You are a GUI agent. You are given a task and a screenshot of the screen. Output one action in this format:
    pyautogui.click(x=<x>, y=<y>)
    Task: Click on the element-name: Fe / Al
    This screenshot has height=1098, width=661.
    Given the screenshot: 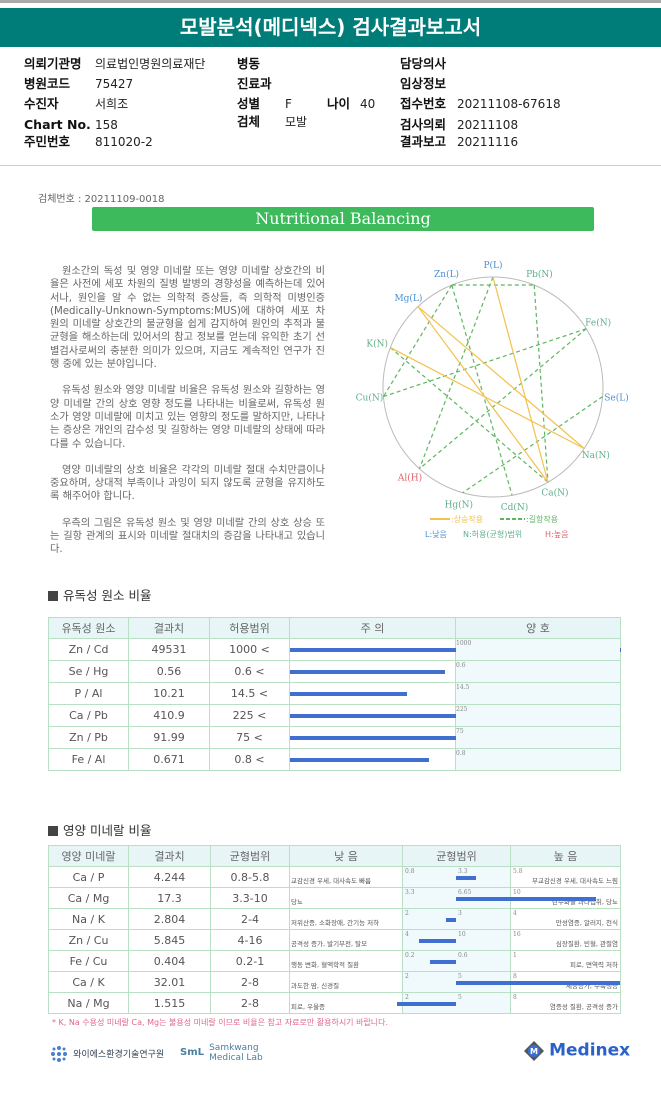 What is the action you would take?
    pyautogui.click(x=88, y=759)
    